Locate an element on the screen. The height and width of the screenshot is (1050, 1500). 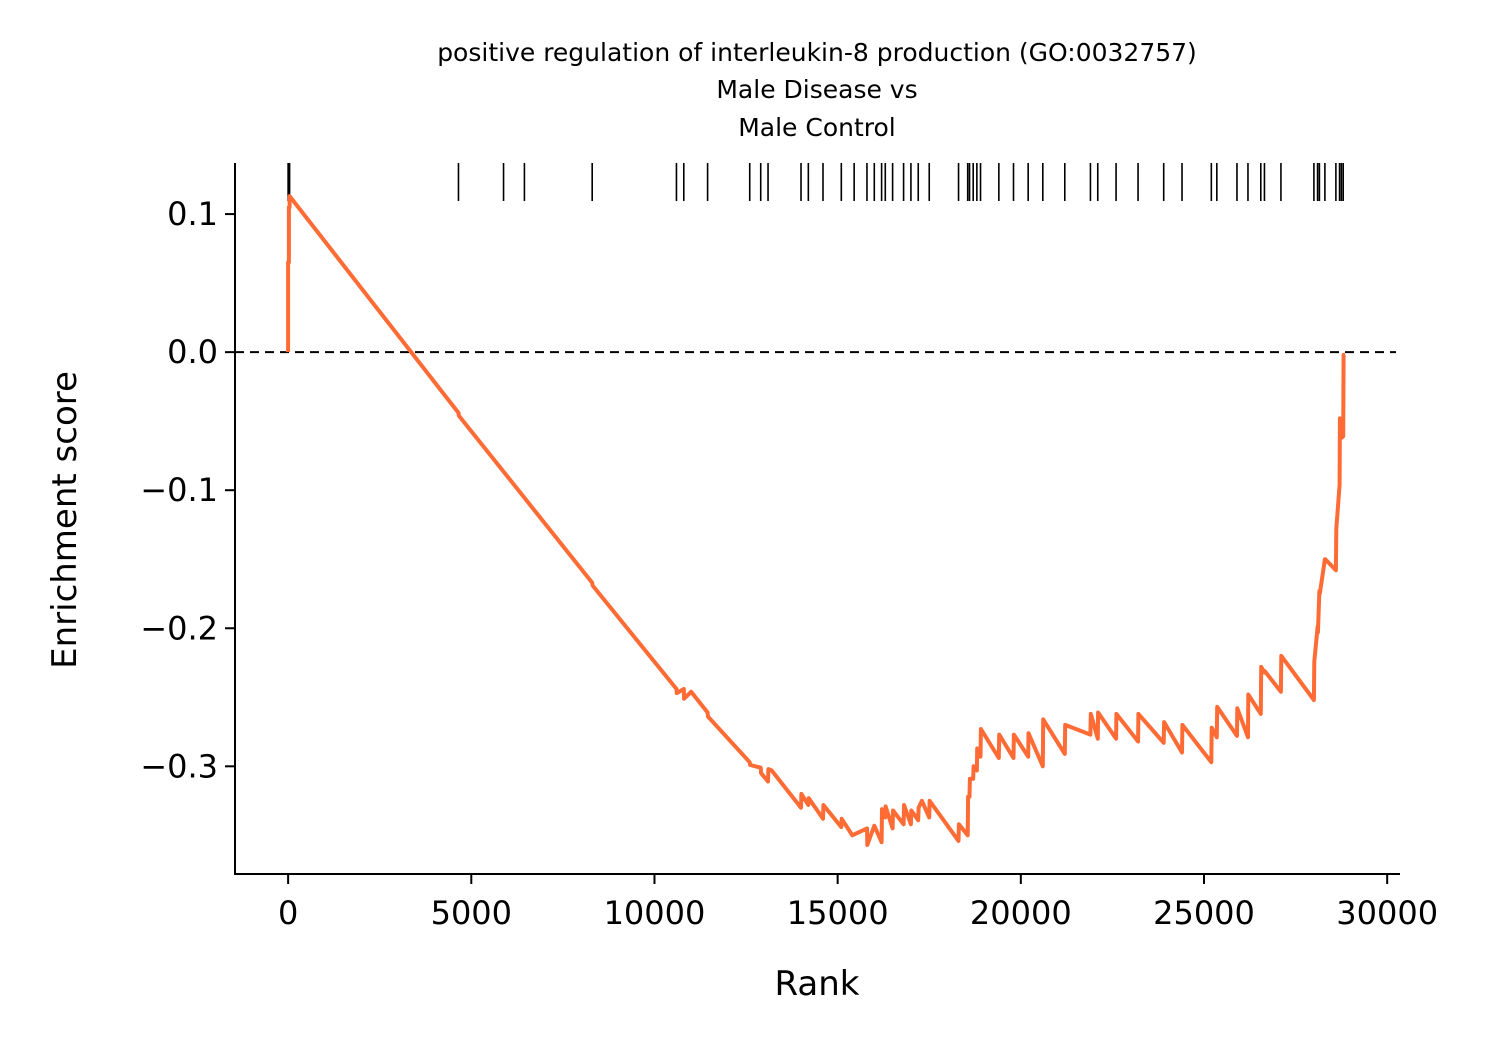
y-tick-label: −0.2 is located at coordinates (179, 628).